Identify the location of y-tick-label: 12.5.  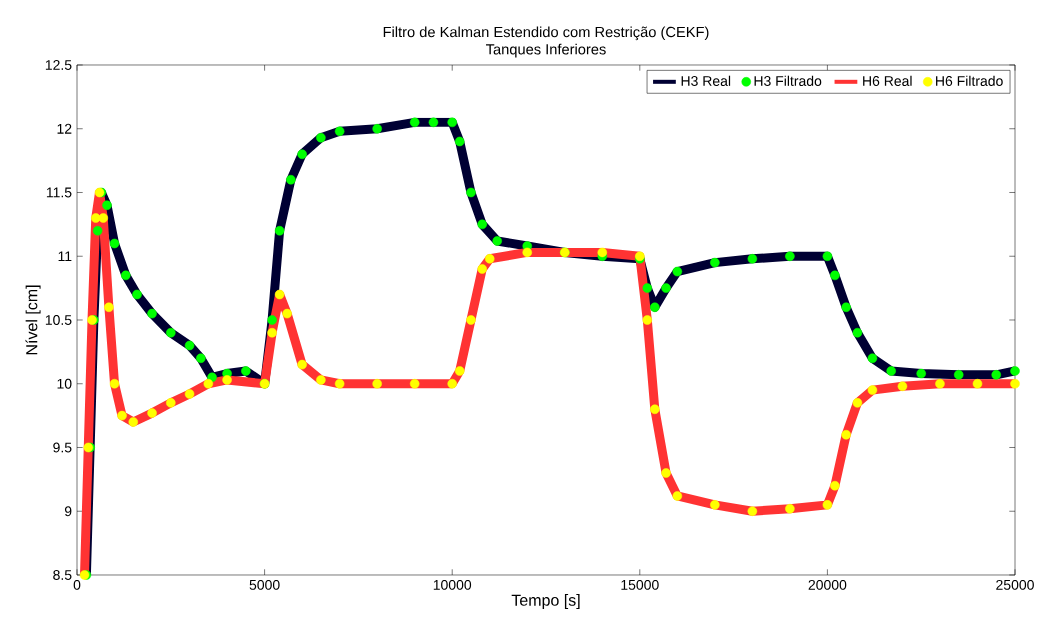
(58, 65).